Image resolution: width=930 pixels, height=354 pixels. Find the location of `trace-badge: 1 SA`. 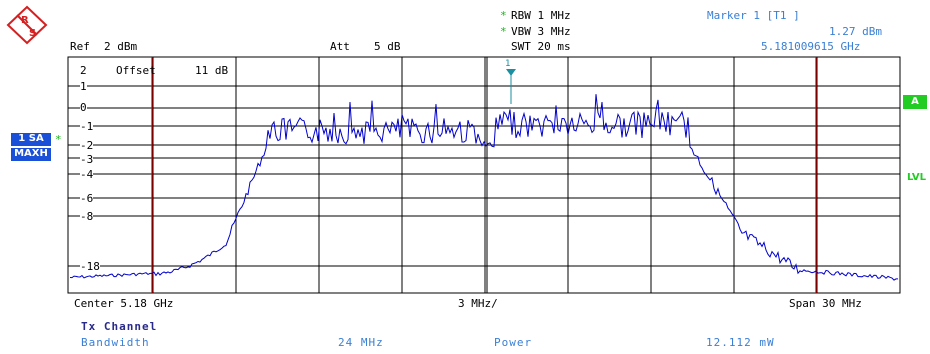

trace-badge: 1 SA is located at coordinates (31, 139).